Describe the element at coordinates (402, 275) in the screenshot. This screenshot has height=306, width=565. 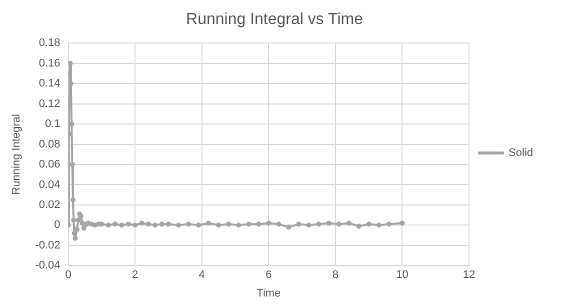
I see `x-tick-label: 10` at that location.